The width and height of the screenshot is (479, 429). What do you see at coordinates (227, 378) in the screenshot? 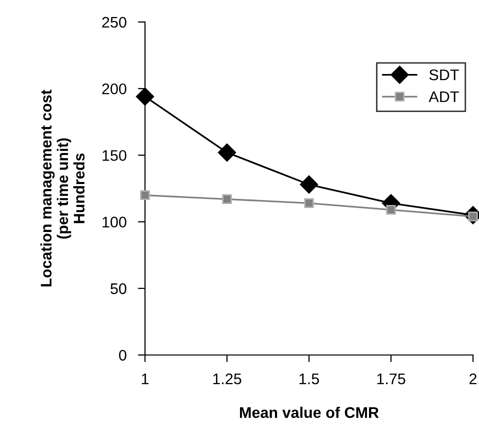
I see `x-tick-label: 1.25` at bounding box center [227, 378].